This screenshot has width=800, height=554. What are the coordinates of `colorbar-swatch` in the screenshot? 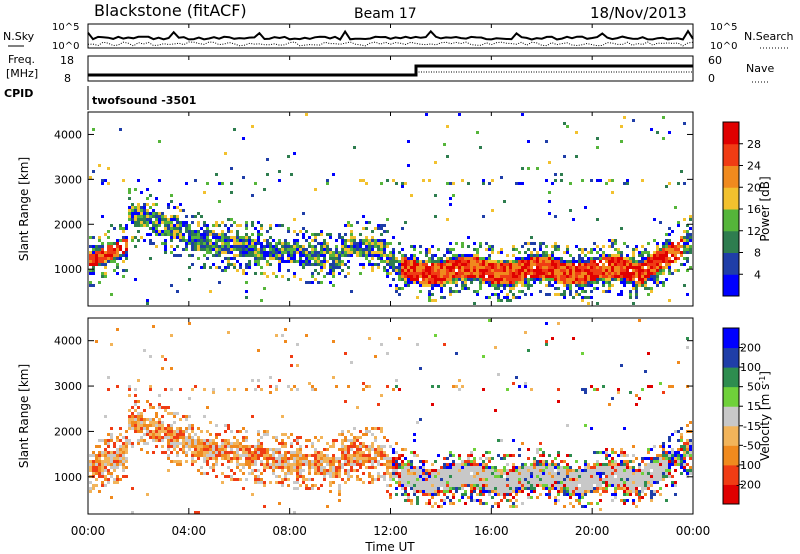 It's located at (731, 176).